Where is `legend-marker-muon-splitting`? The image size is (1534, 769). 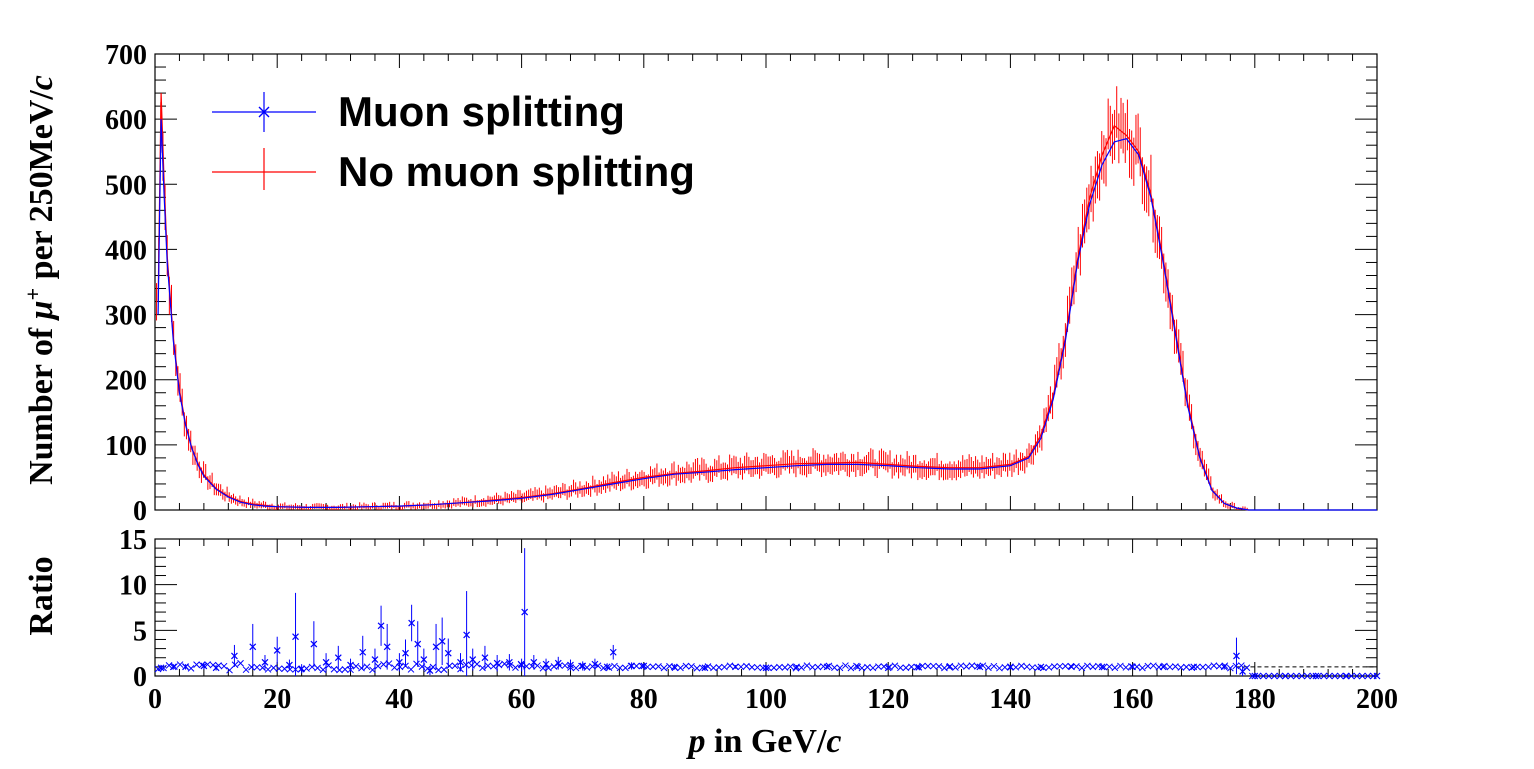
legend-marker-muon-splitting is located at coordinates (264, 112).